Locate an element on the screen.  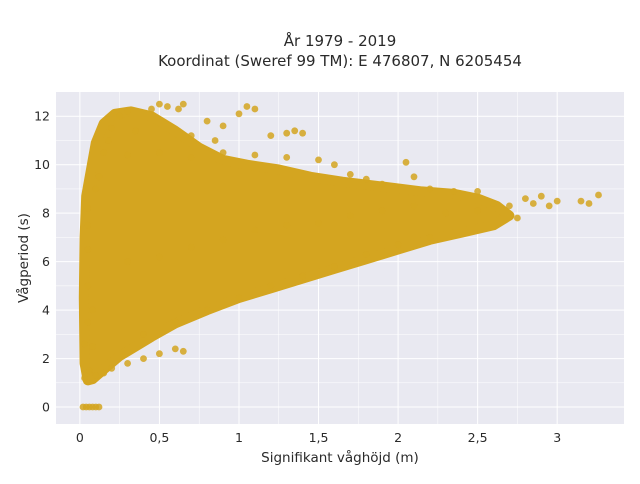
x-tick-label: 1 is located at coordinates (239, 437).